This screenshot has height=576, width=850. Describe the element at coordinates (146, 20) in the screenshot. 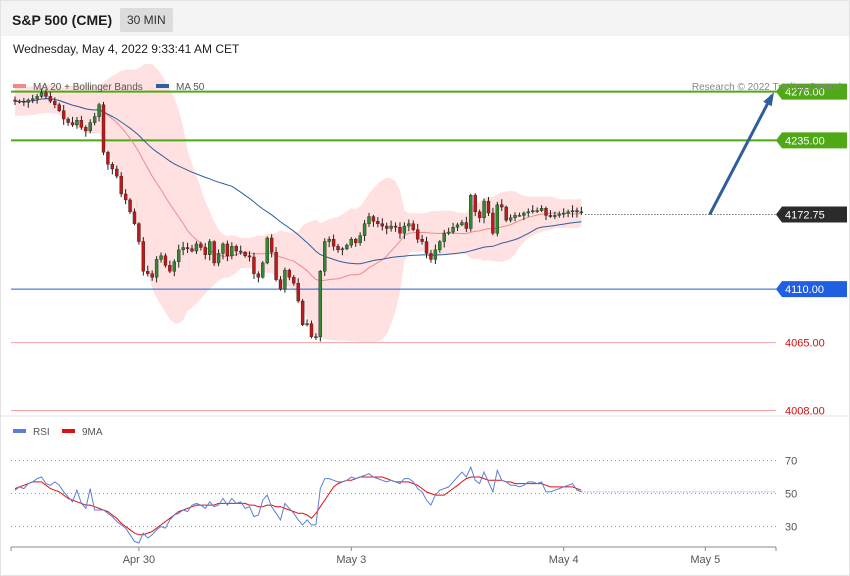

I see `timeframe-badge: 30 MIN` at that location.